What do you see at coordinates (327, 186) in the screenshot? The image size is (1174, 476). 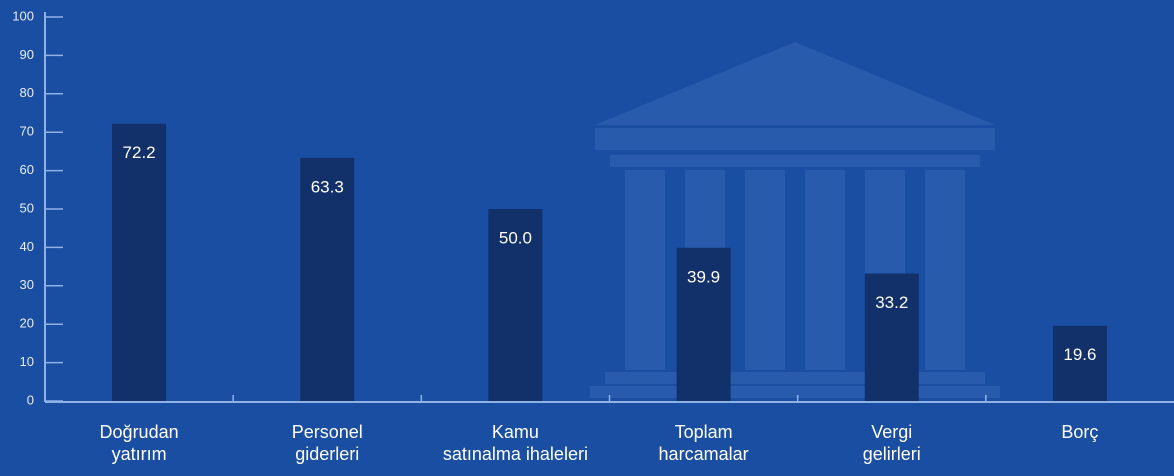 I see `value-label: 63.3` at bounding box center [327, 186].